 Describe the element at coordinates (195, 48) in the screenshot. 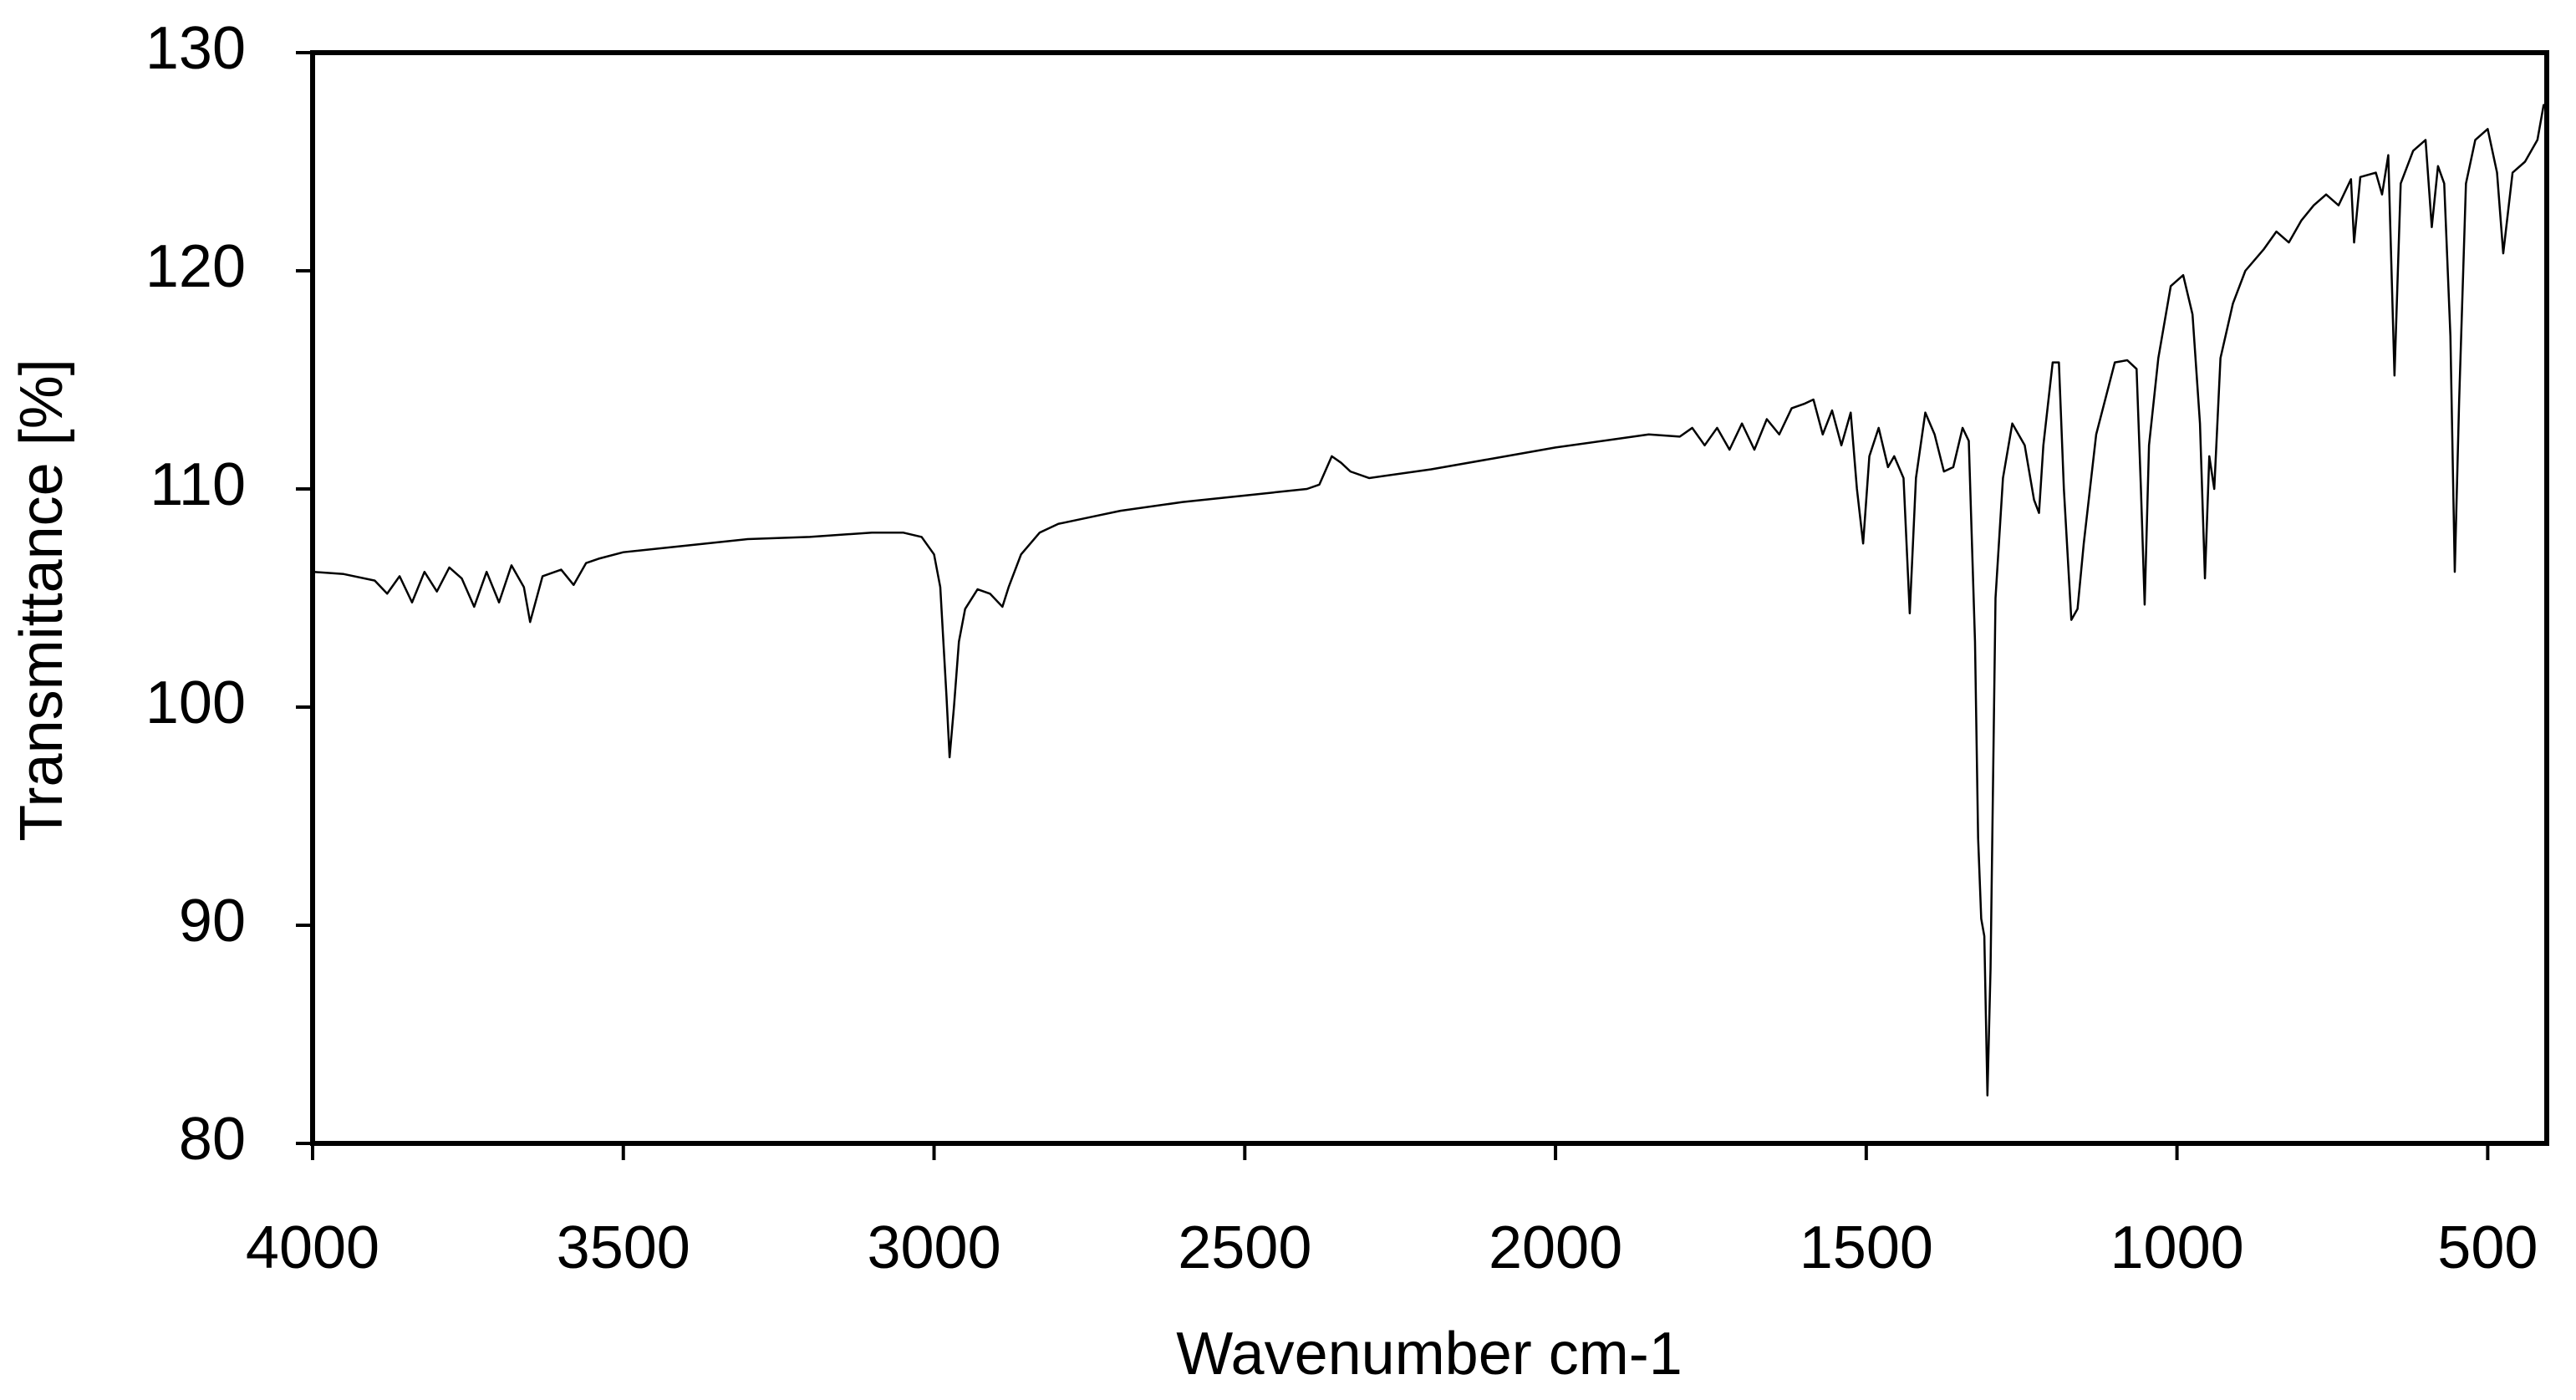

I see `y-tick-label: 130` at that location.